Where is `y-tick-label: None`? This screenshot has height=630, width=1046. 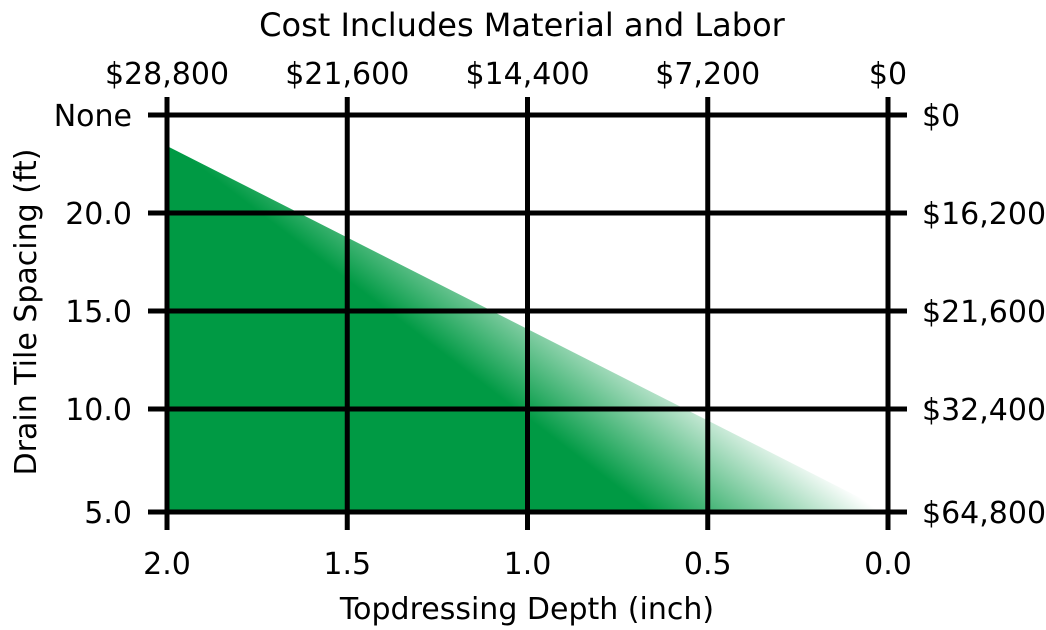 y-tick-label: None is located at coordinates (93, 116).